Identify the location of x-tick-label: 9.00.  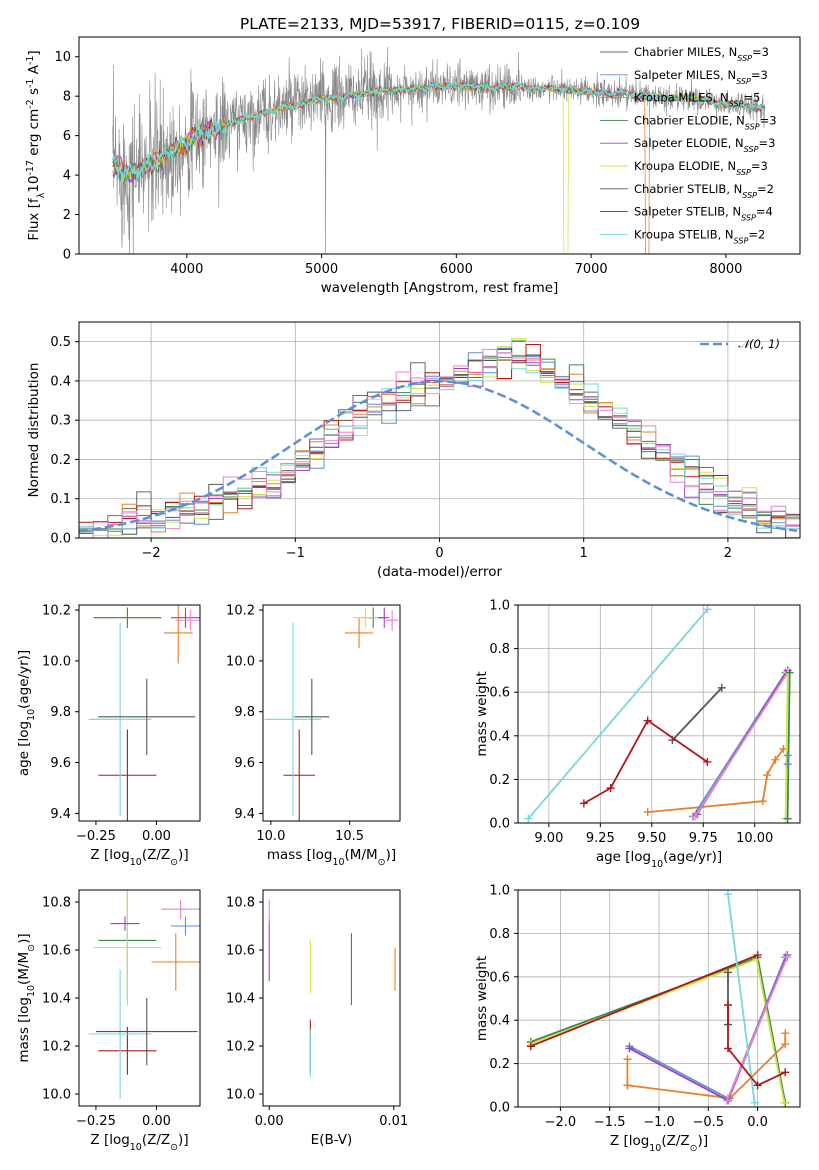
(548, 838).